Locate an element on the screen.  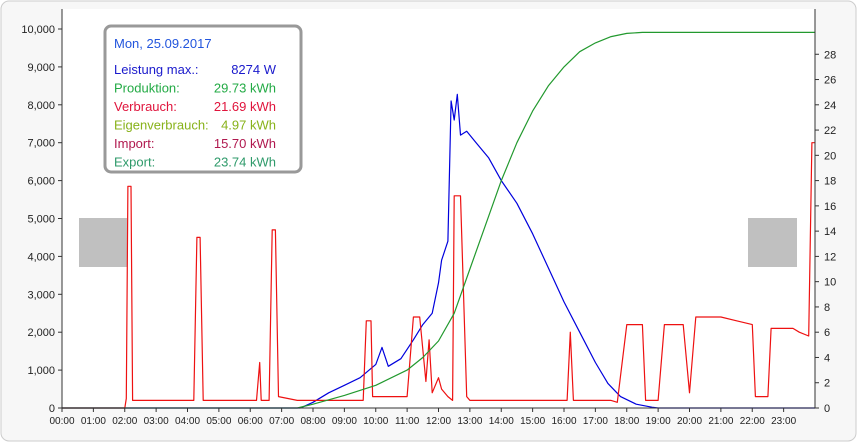
y-right-tick-label: 0 is located at coordinates (827, 409).